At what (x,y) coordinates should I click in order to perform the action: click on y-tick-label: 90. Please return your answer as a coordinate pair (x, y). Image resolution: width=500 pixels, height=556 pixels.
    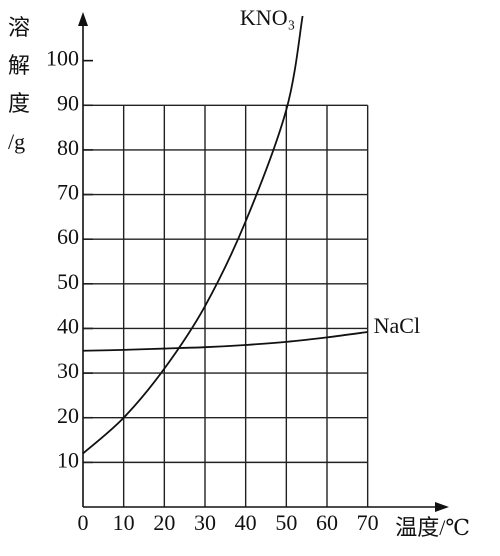
    Looking at the image, I should click on (68, 102).